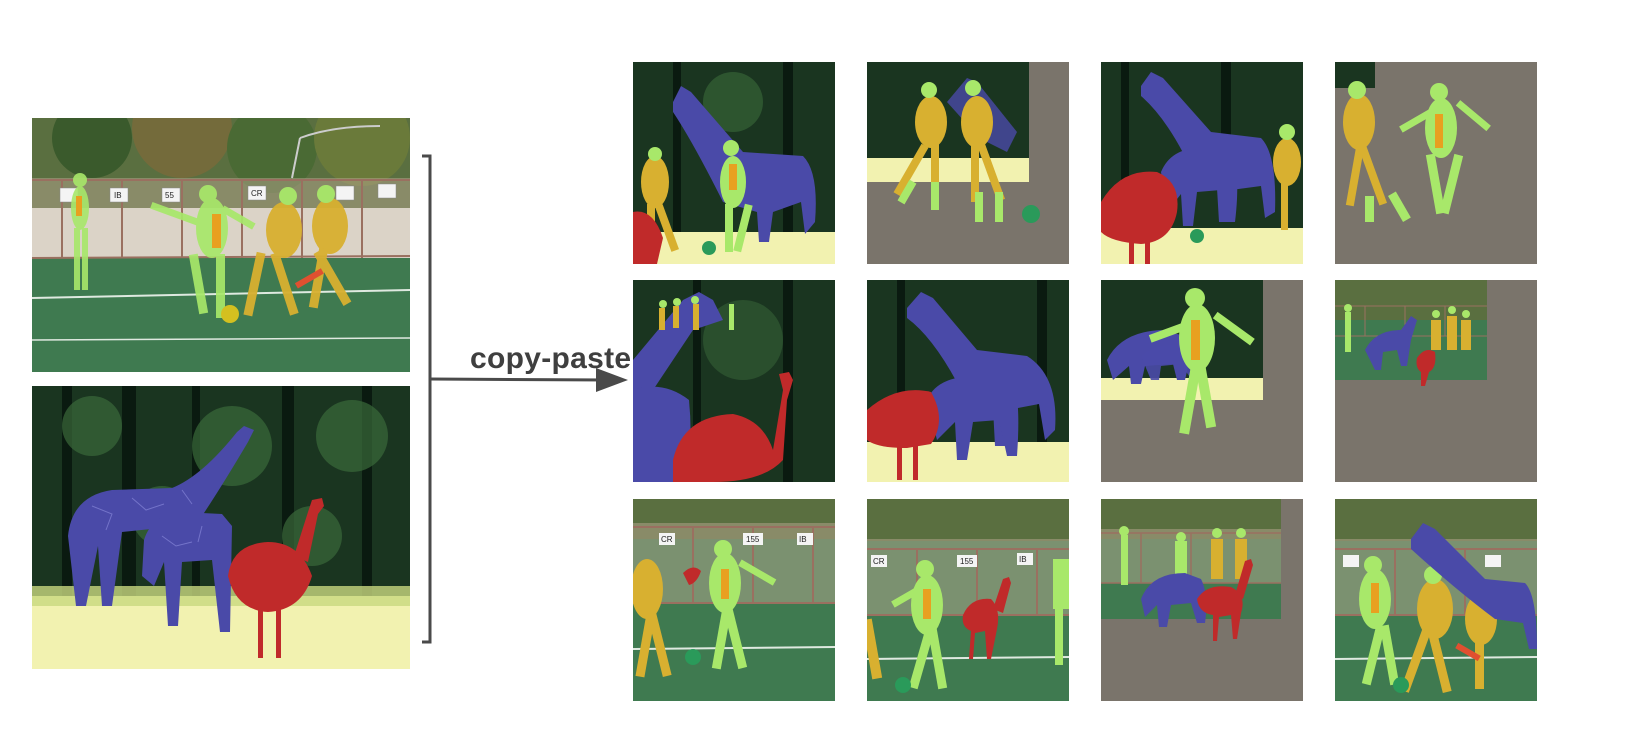 The image size is (1636, 754). What do you see at coordinates (612, 380) in the screenshot?
I see `arrow-head-icon` at bounding box center [612, 380].